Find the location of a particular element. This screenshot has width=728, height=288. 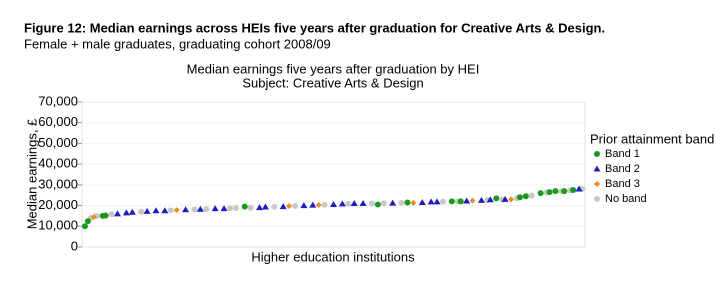

y-tick-label: 70,000 is located at coordinates (58, 100).